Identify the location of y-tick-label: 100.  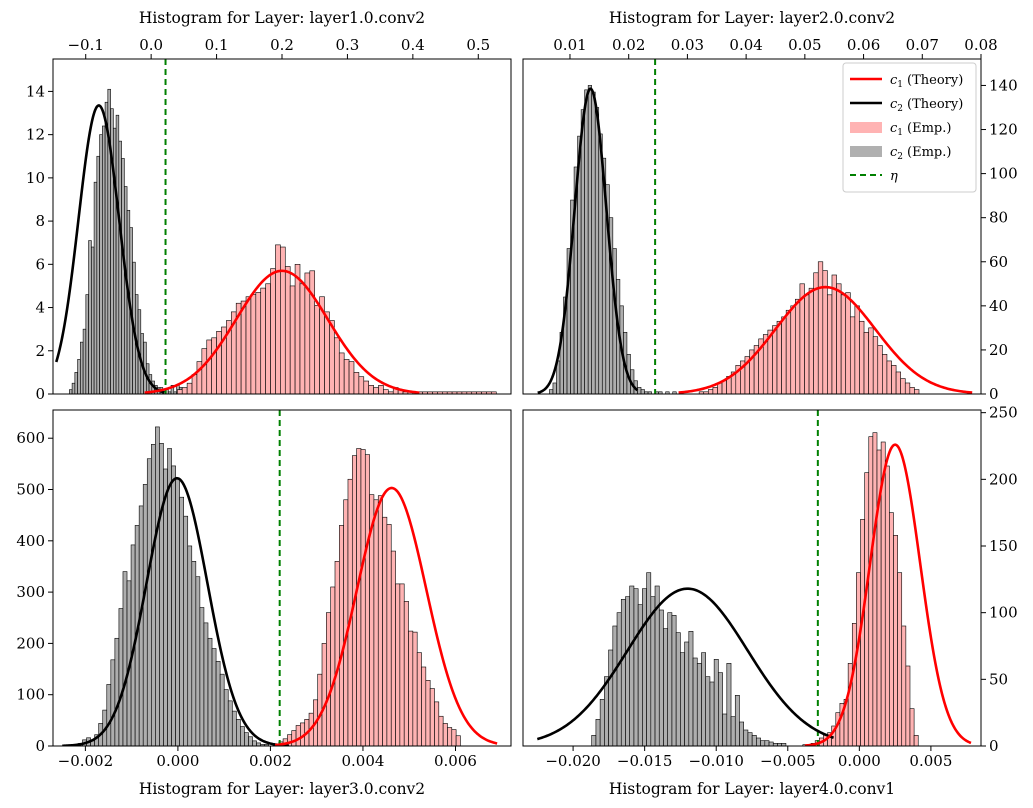
(1003, 613).